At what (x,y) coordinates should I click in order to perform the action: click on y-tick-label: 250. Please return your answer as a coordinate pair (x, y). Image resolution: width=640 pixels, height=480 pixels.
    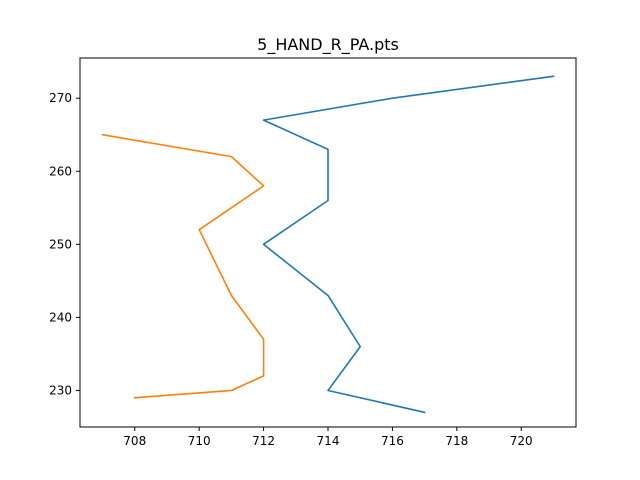
    Looking at the image, I should click on (60, 244).